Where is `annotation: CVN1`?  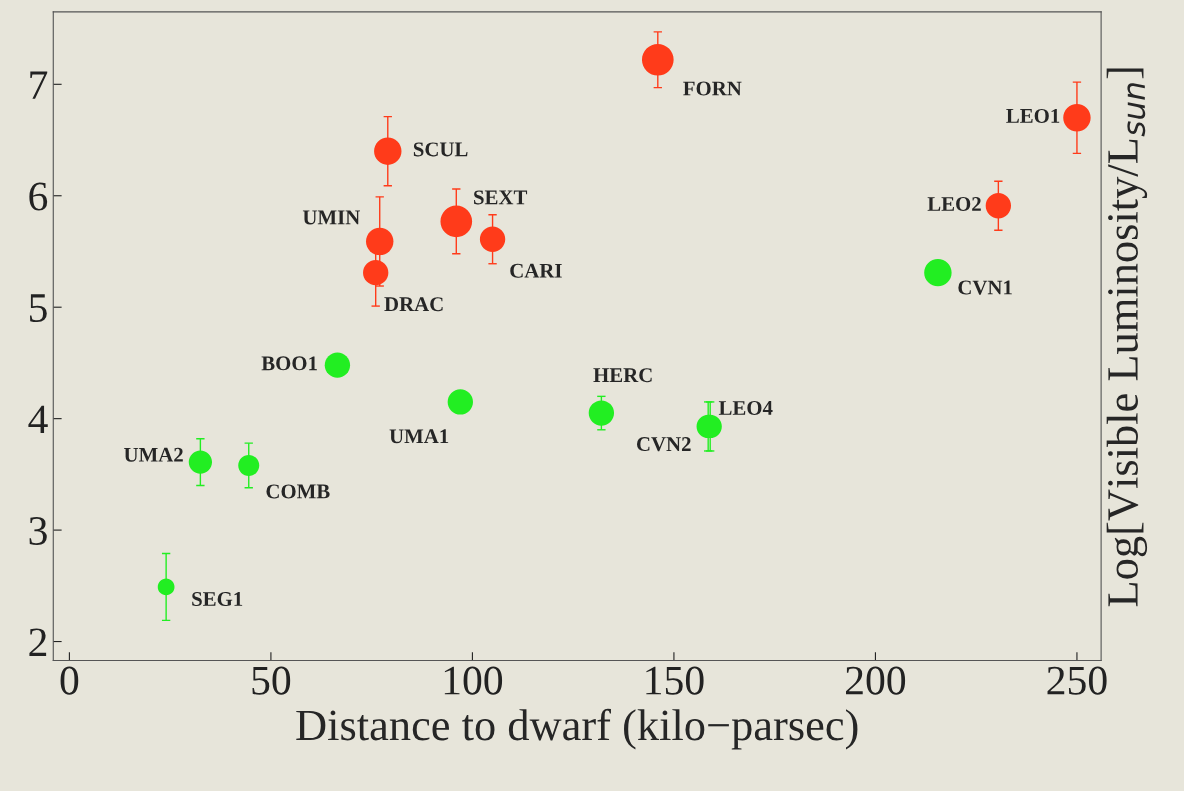 annotation: CVN1 is located at coordinates (985, 287).